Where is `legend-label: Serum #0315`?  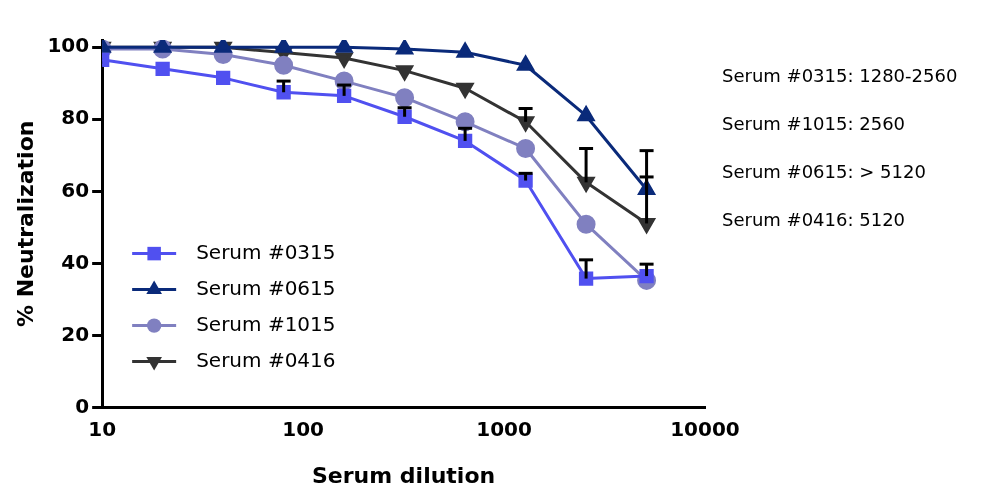 legend-label: Serum #0315 is located at coordinates (266, 251).